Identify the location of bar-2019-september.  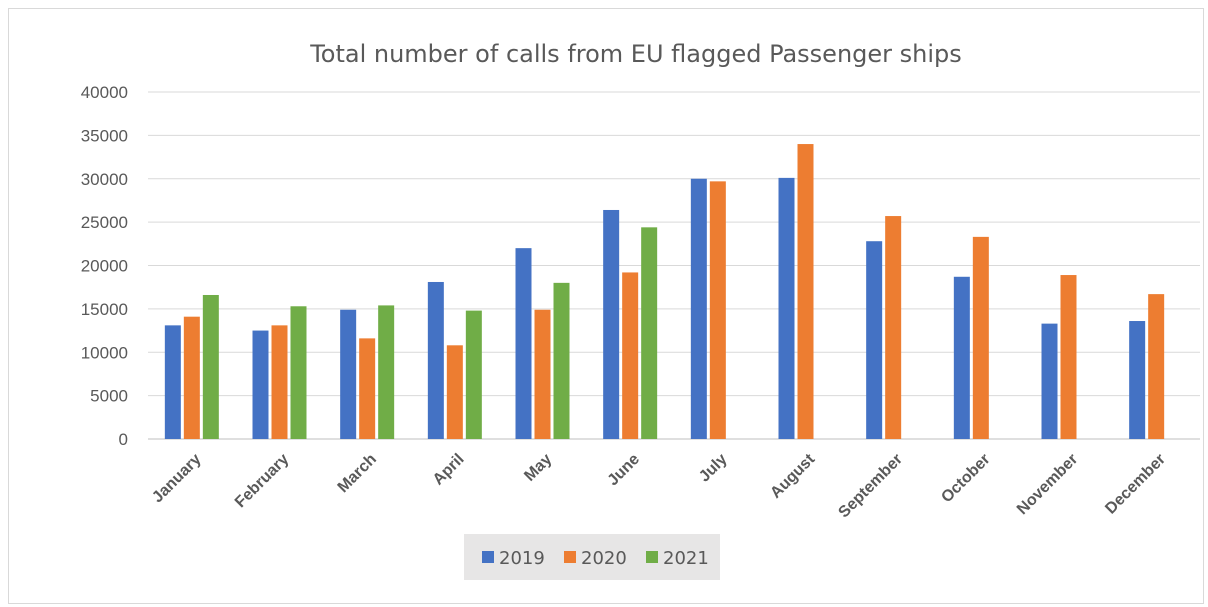
(874, 340).